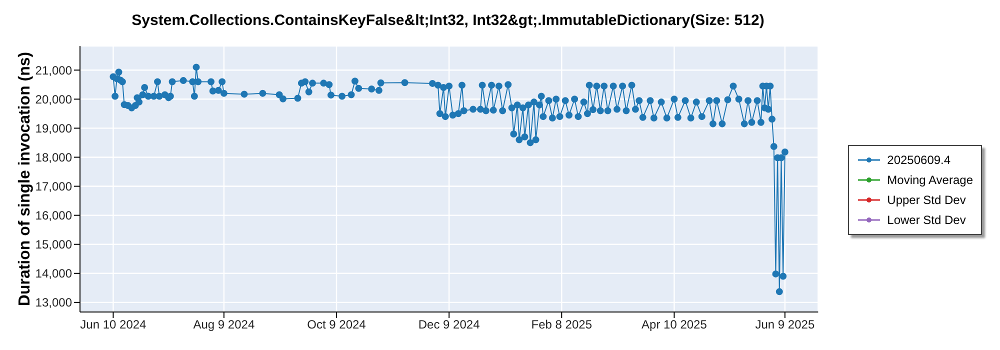 The image size is (1000, 350). What do you see at coordinates (930, 180) in the screenshot?
I see `legend-label: Moving Average` at bounding box center [930, 180].